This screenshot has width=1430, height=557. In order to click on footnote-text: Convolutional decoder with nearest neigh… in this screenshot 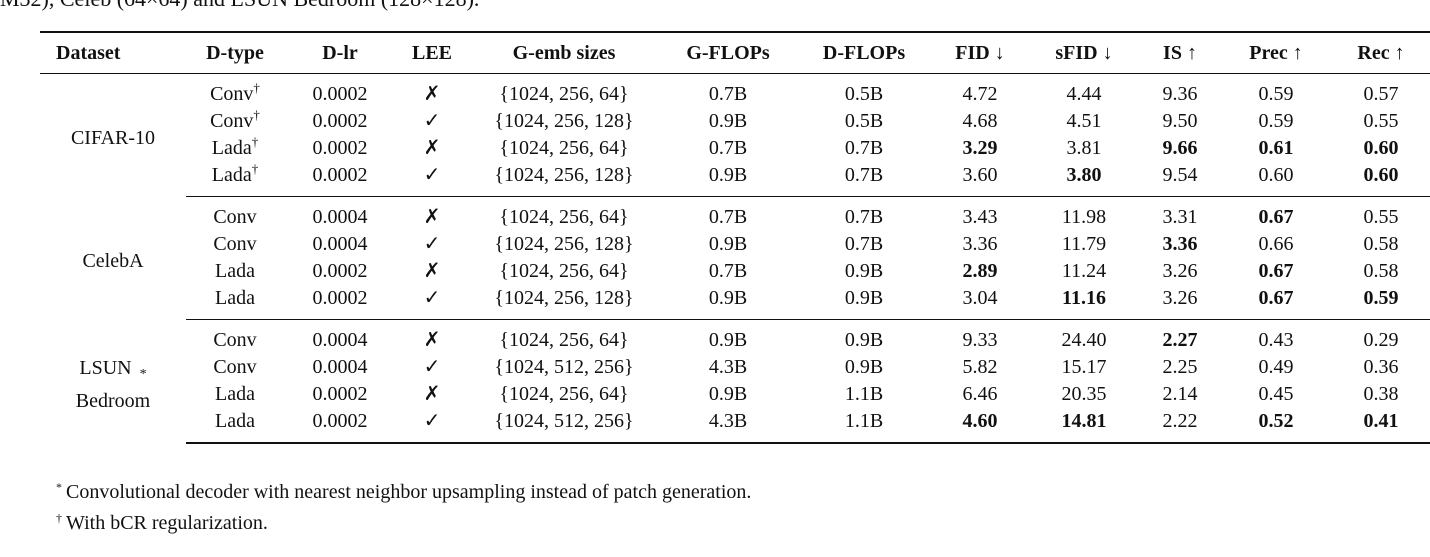, I will do `click(409, 492)`.